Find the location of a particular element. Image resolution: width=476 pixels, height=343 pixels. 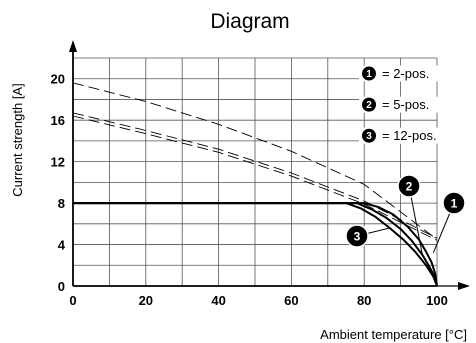

y-tick-label: 20 is located at coordinates (58, 79).